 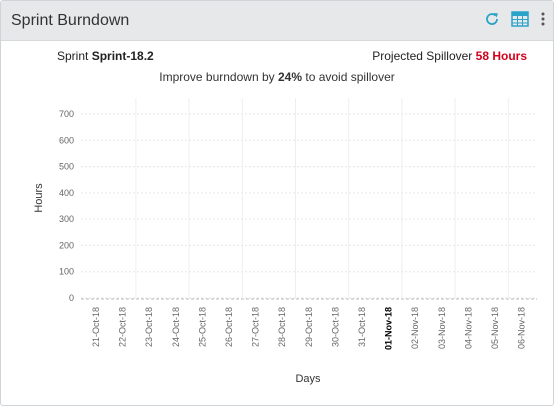 I want to click on y-tick-label: 600, so click(x=66, y=140).